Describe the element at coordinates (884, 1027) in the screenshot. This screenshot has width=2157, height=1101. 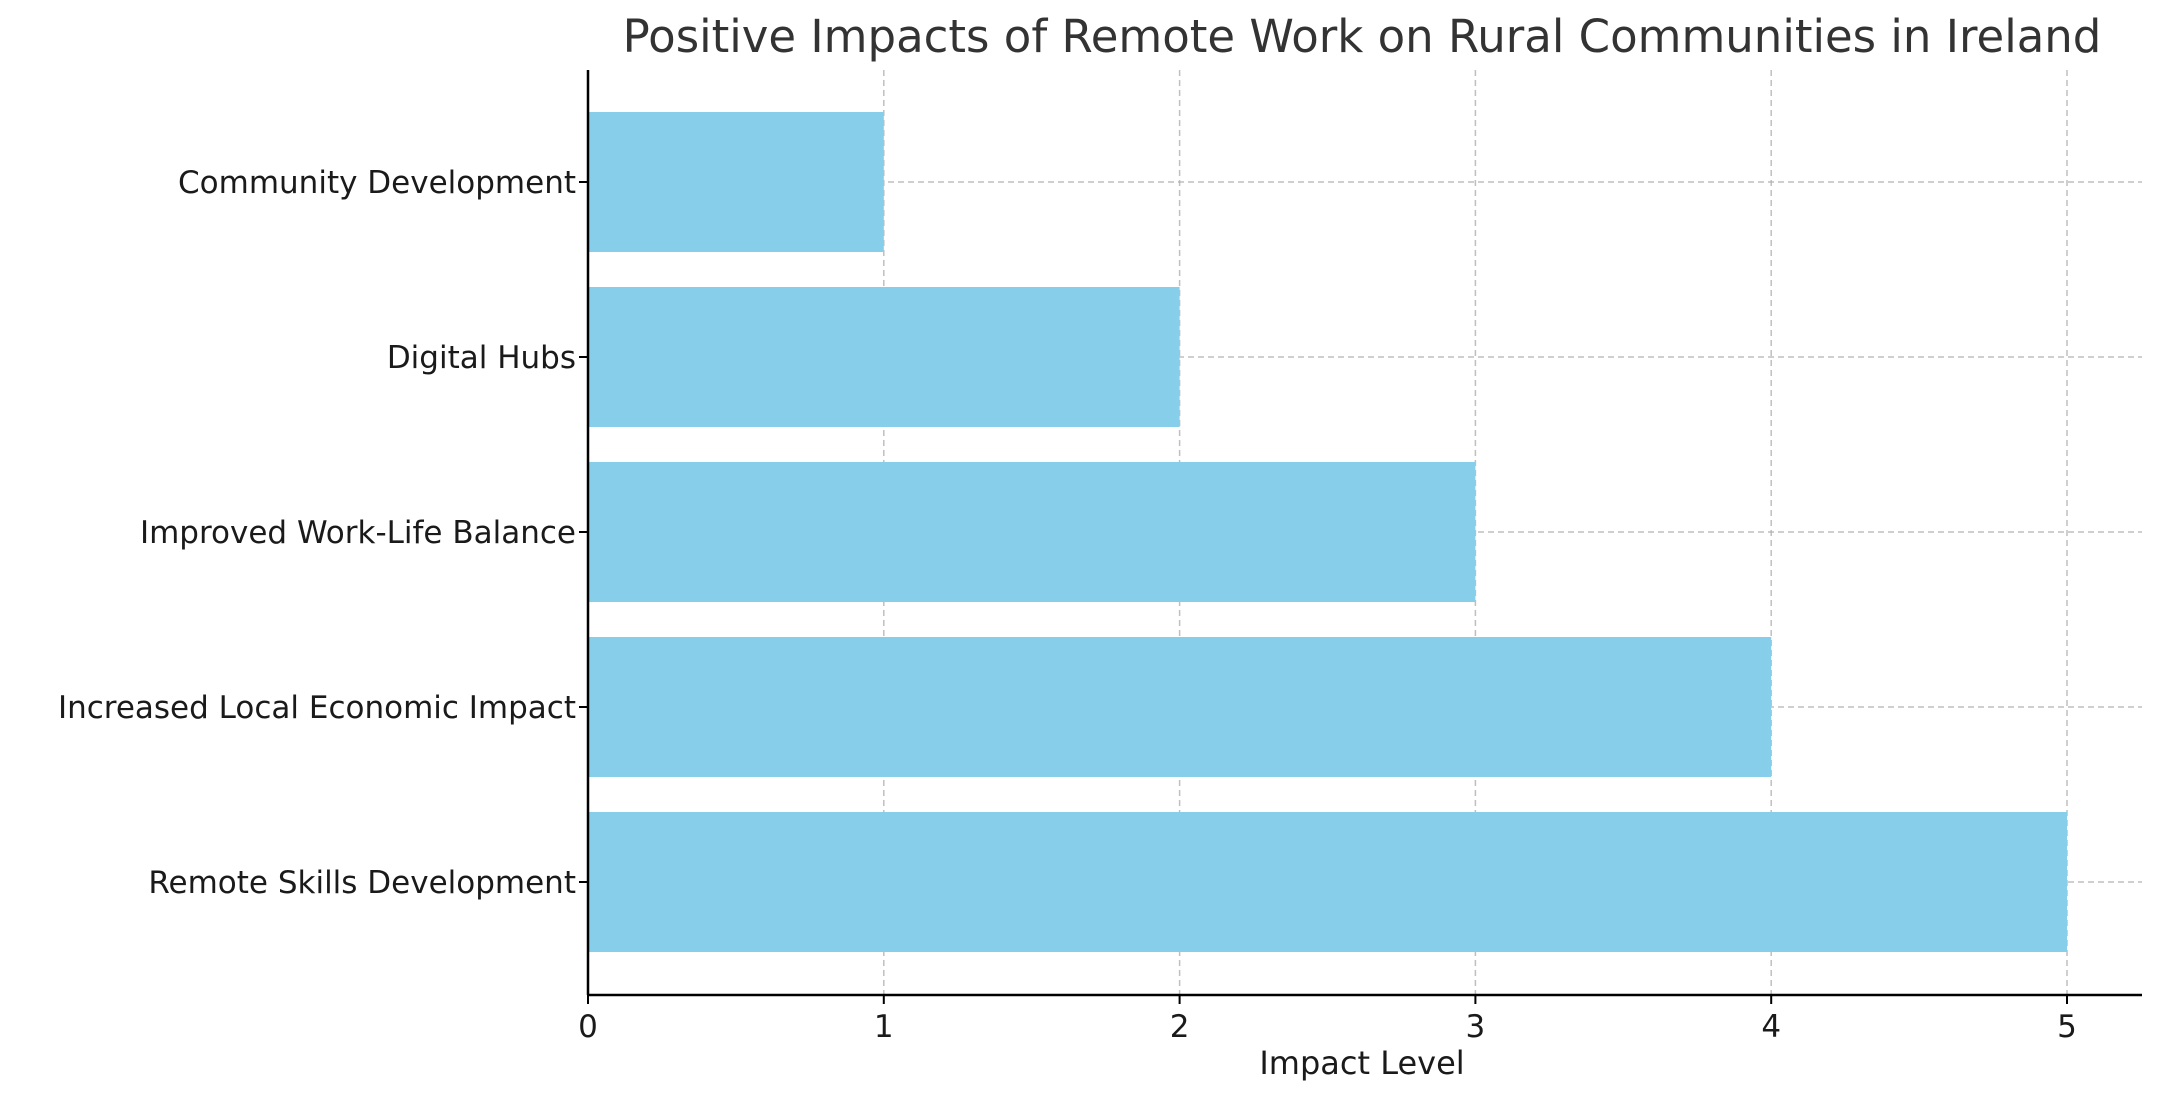
I see `x-tick-label: 1` at that location.